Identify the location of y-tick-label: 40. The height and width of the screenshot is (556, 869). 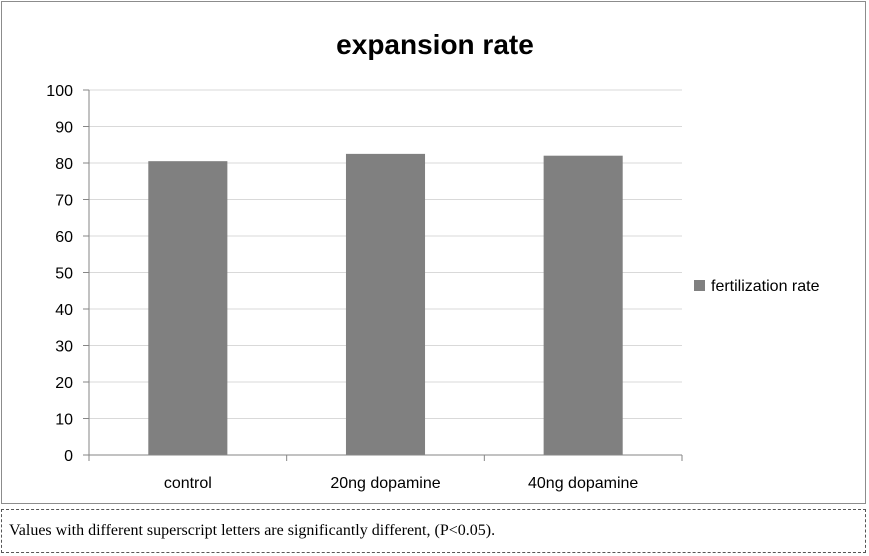
(64, 310).